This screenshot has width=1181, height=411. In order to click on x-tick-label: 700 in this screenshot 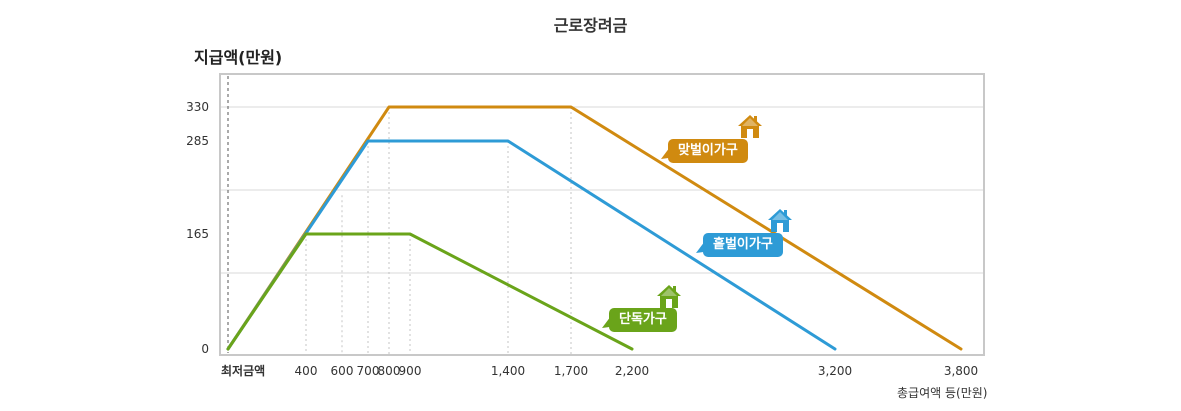, I will do `click(368, 371)`.